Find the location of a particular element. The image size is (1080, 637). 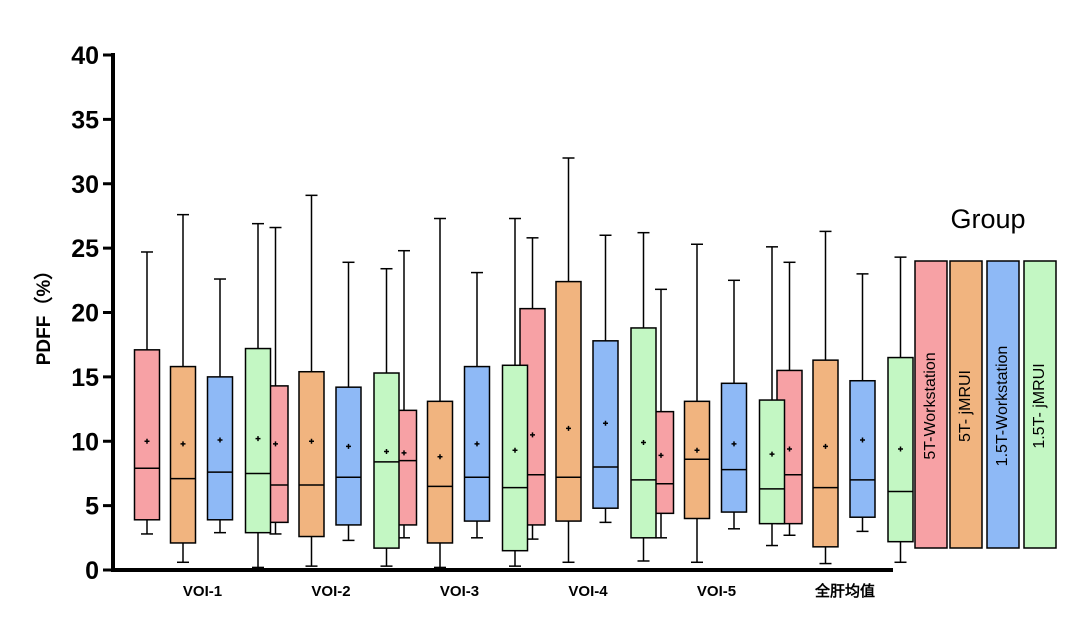

x-tick-label: VOI-4 is located at coordinates (588, 591).